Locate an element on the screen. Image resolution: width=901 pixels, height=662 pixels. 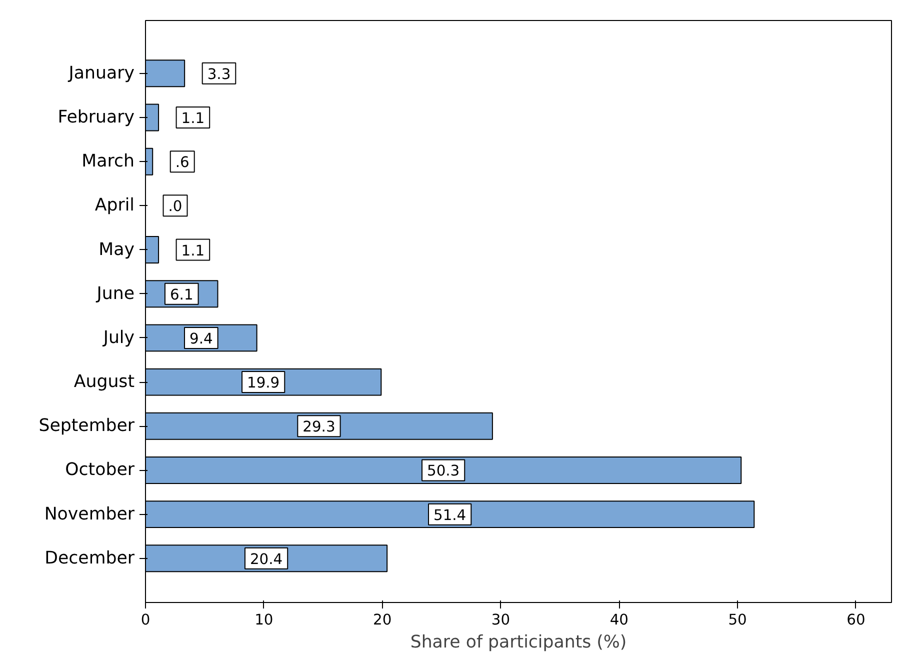
data-label: .0 is located at coordinates (175, 207).